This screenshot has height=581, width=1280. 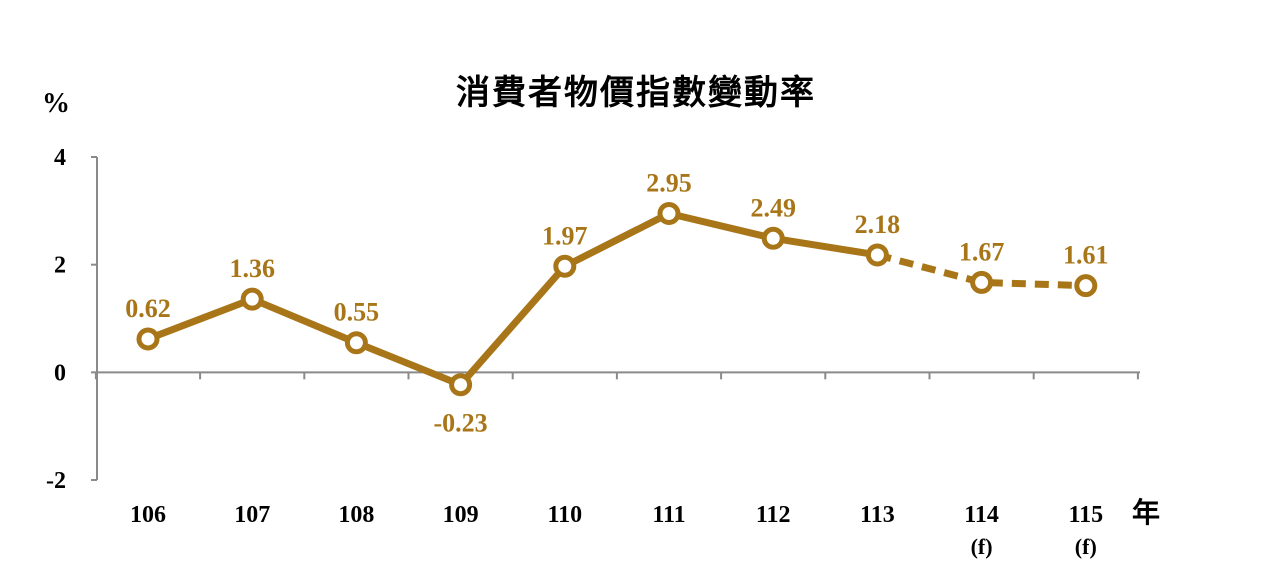 What do you see at coordinates (357, 312) in the screenshot?
I see `data-label: 0.55` at bounding box center [357, 312].